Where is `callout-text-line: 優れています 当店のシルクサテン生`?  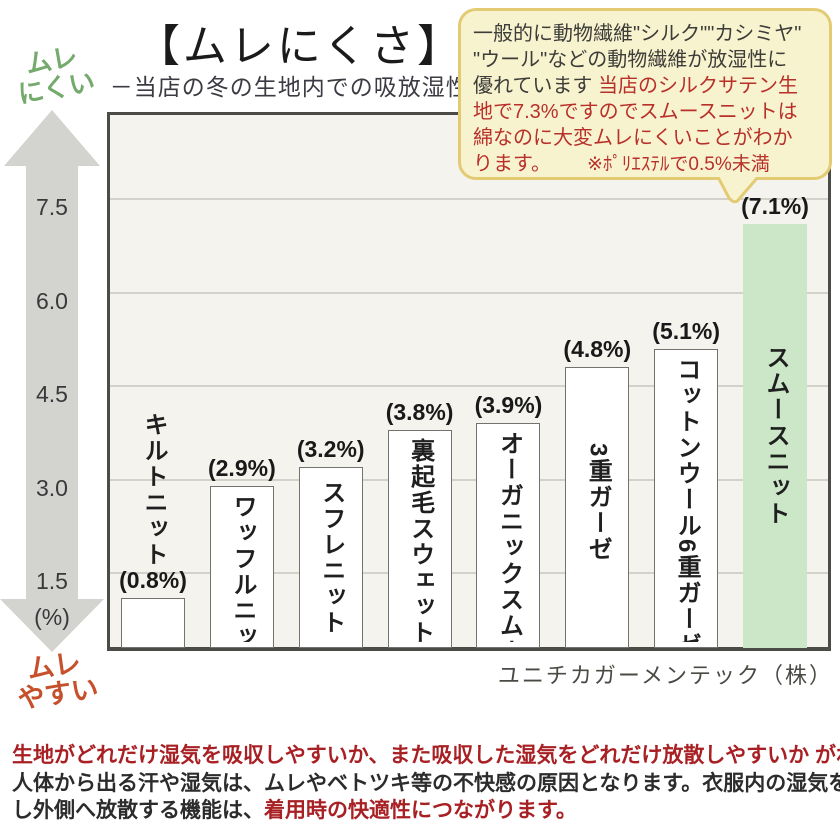
callout-text-line: 優れています 当店のシルクサテン生 is located at coordinates (651, 86).